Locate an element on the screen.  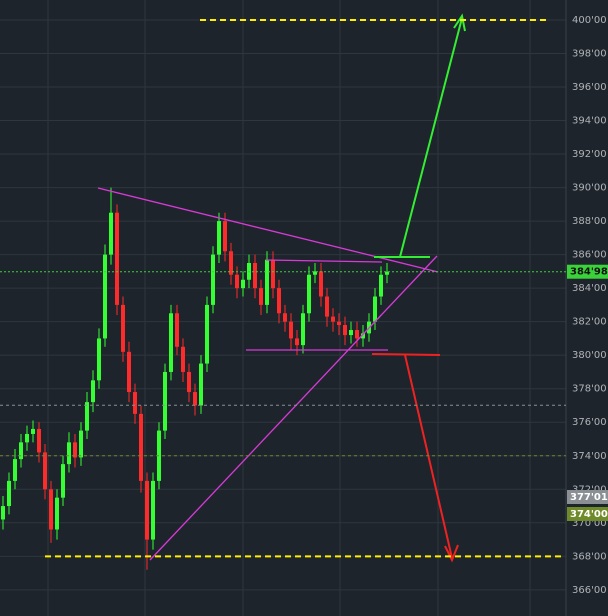
y-tick-label: 378'00 is located at coordinates (589, 389).